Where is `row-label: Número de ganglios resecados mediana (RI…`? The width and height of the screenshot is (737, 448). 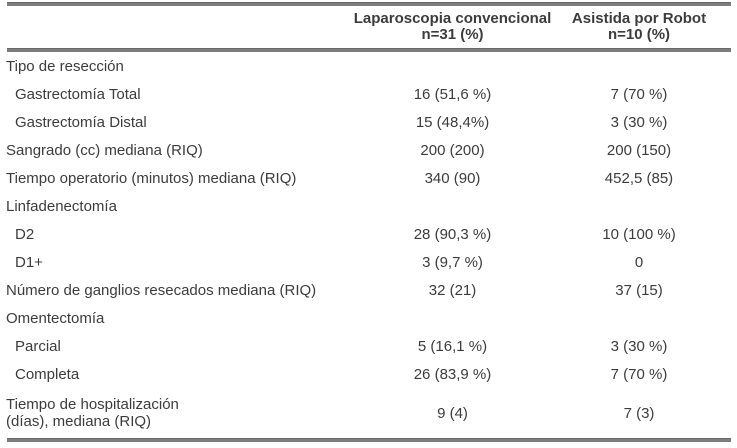 row-label: Número de ganglios resecados mediana (RI… is located at coordinates (161, 290).